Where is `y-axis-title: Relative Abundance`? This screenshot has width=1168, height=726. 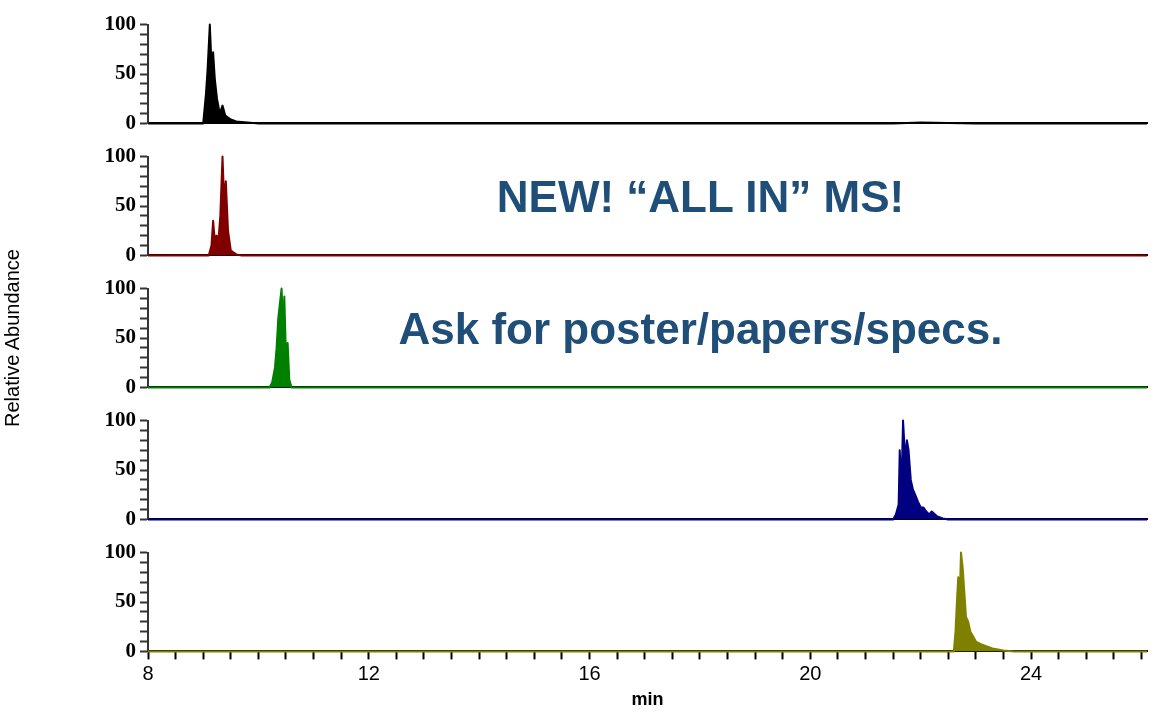 y-axis-title: Relative Abundance is located at coordinates (12, 338).